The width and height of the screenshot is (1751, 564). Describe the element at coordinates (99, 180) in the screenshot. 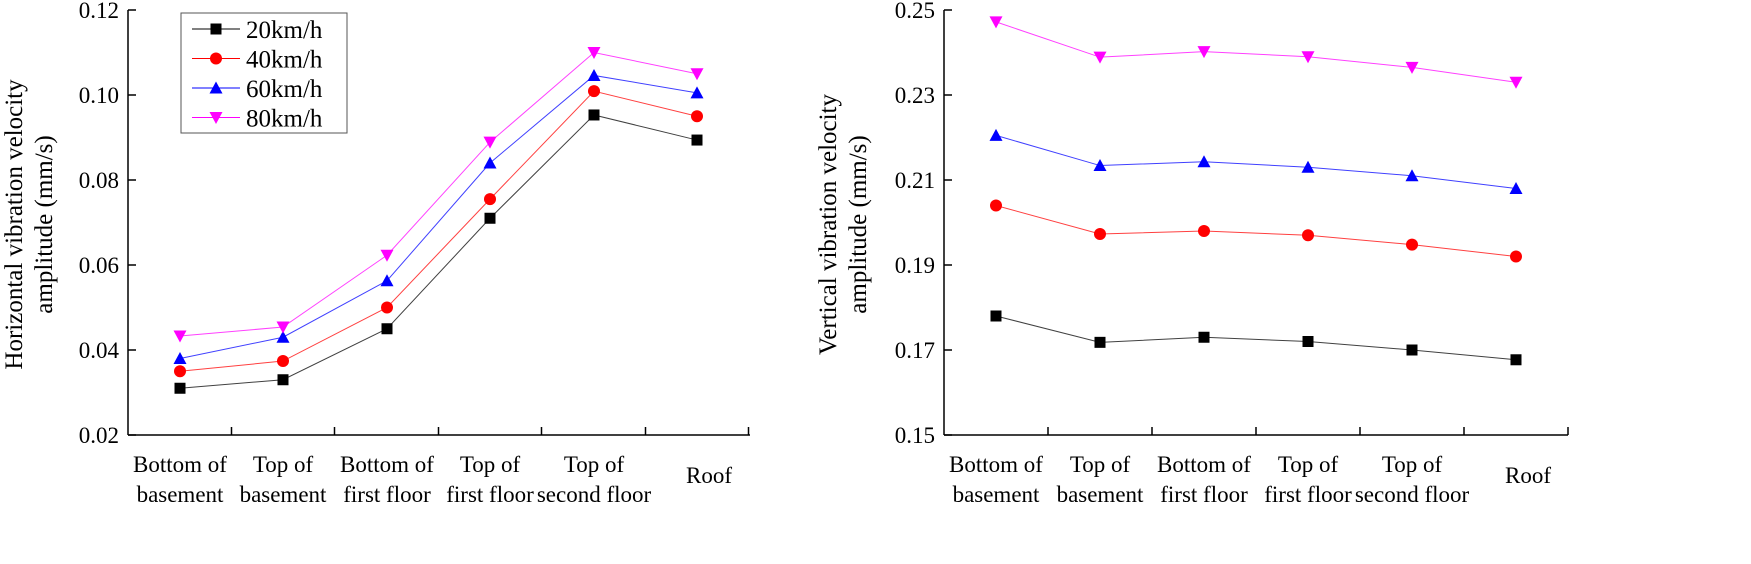

I see `y-tick-label: 0.08` at that location.